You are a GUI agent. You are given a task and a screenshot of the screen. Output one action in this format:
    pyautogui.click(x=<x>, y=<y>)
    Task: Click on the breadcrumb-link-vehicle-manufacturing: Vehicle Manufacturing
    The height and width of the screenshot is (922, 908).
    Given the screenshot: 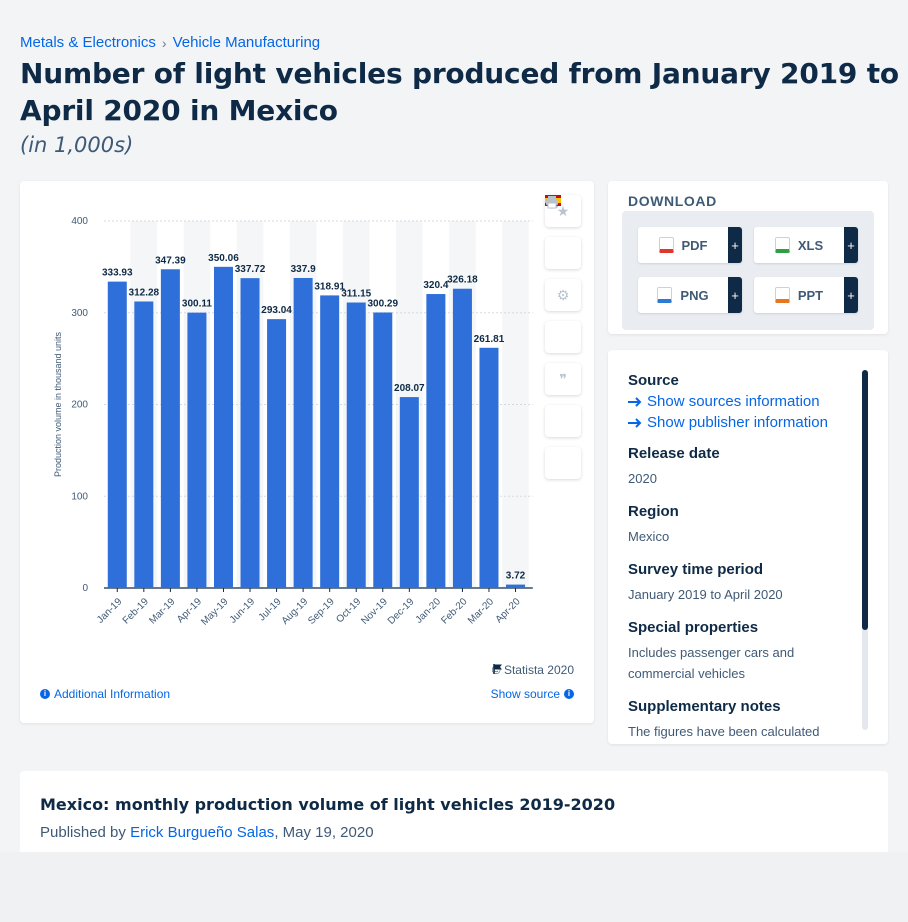 What is the action you would take?
    pyautogui.click(x=246, y=42)
    